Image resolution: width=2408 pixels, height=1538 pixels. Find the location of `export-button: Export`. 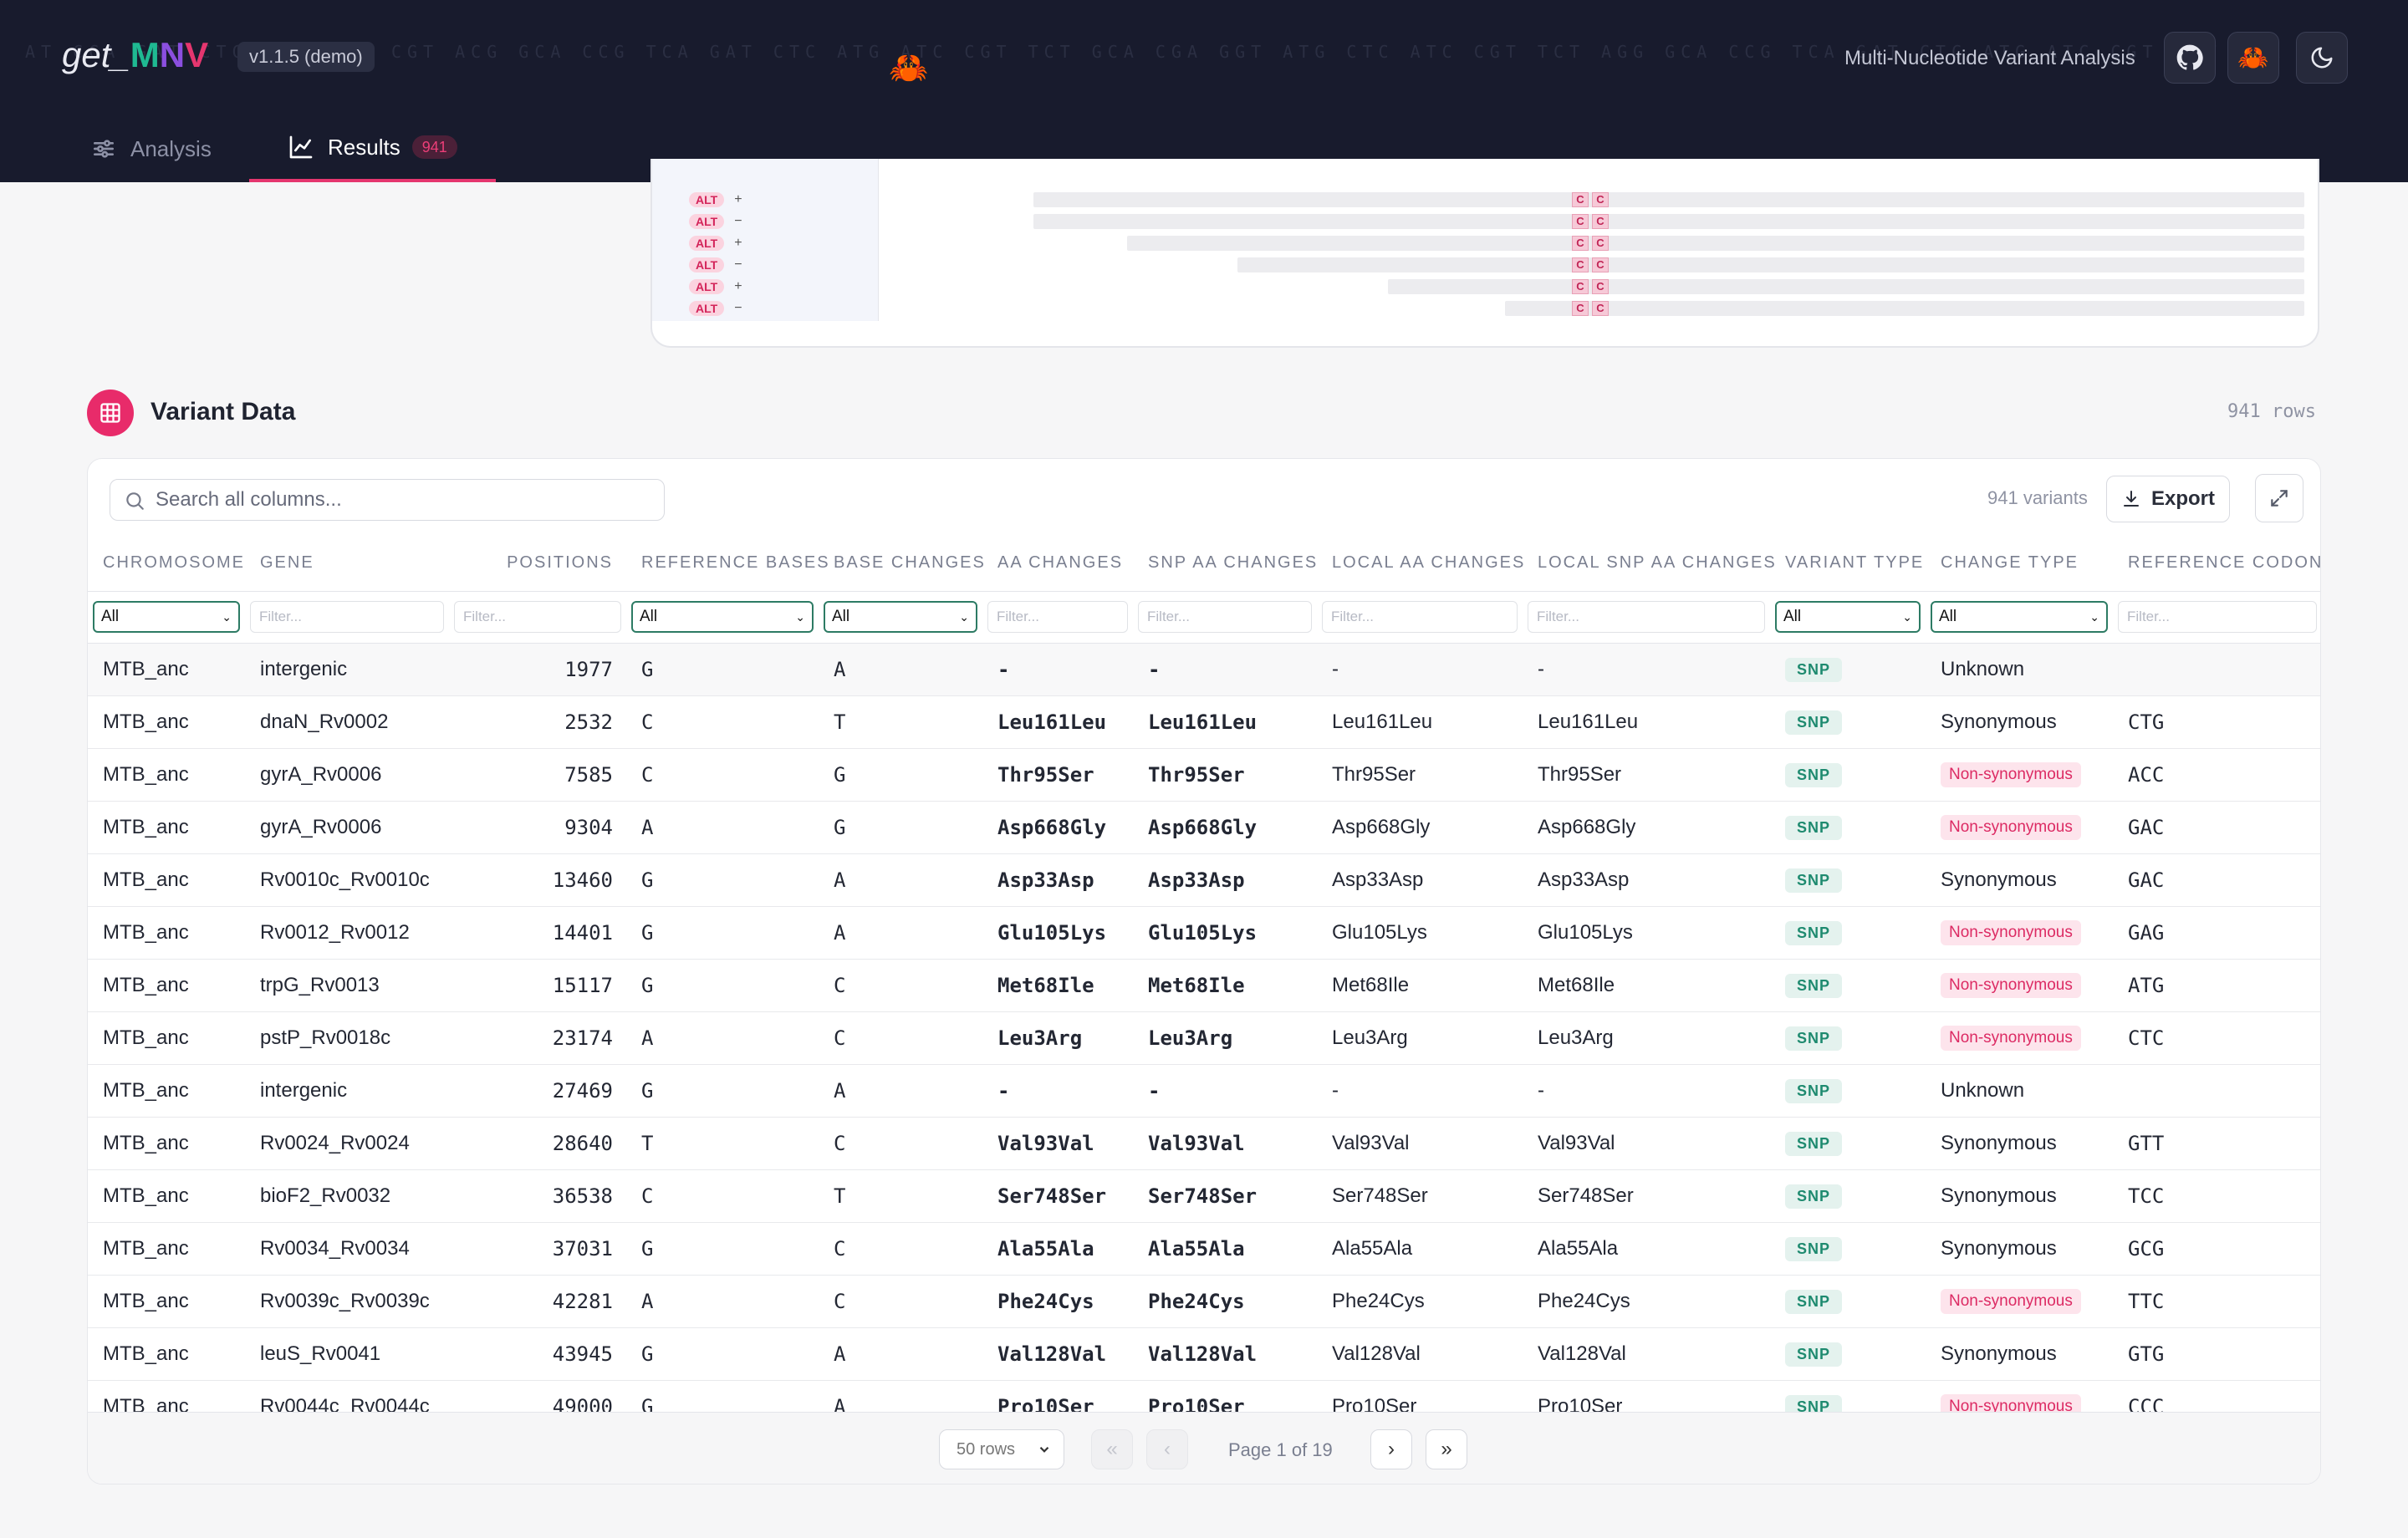

export-button: Export is located at coordinates (2168, 499).